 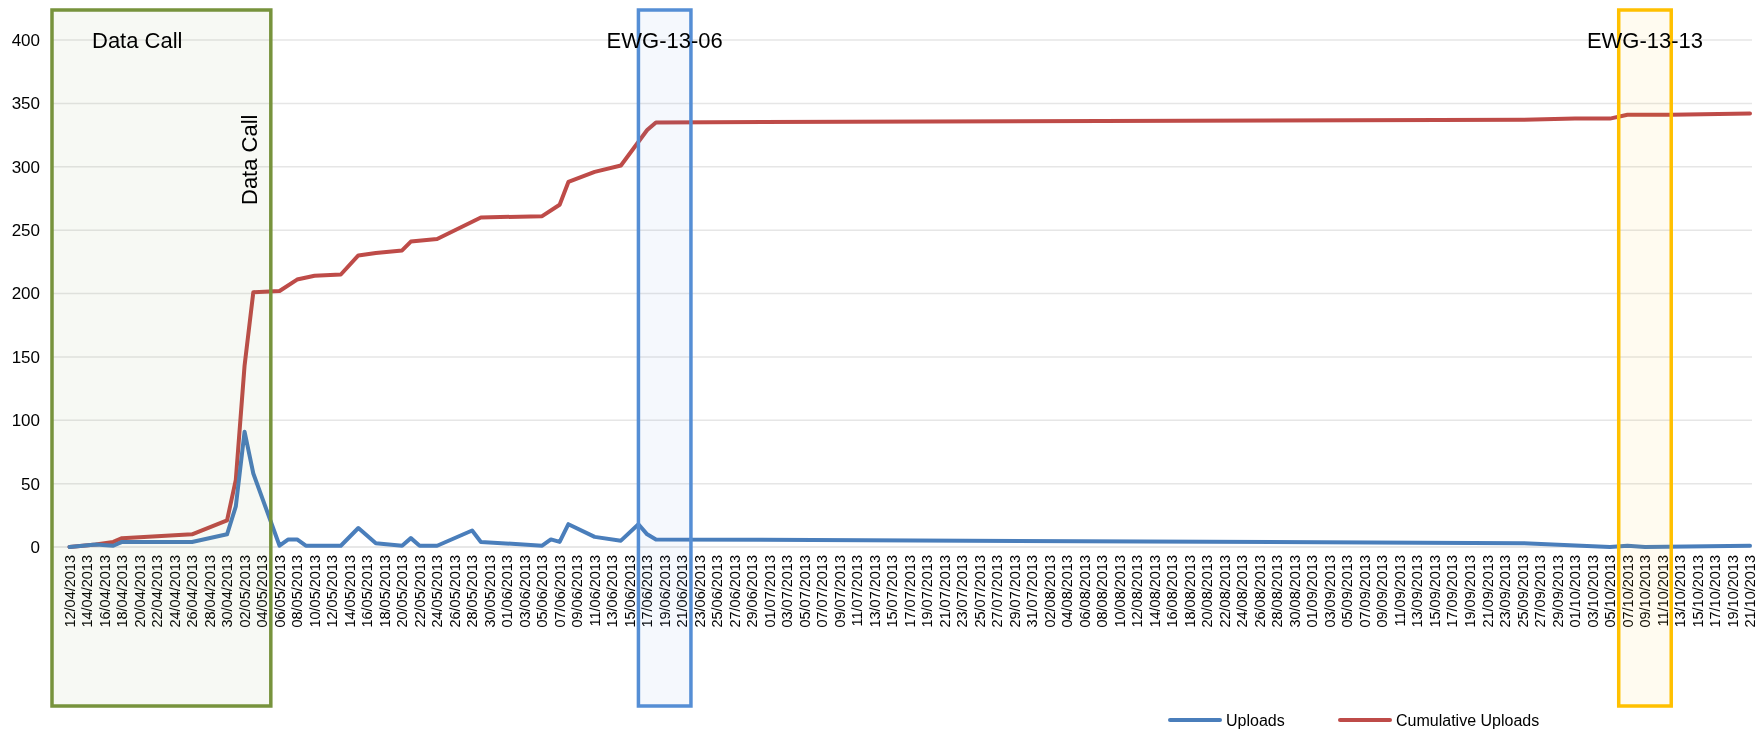 I want to click on x-tick-label: 19/06/2013, so click(x=664, y=591).